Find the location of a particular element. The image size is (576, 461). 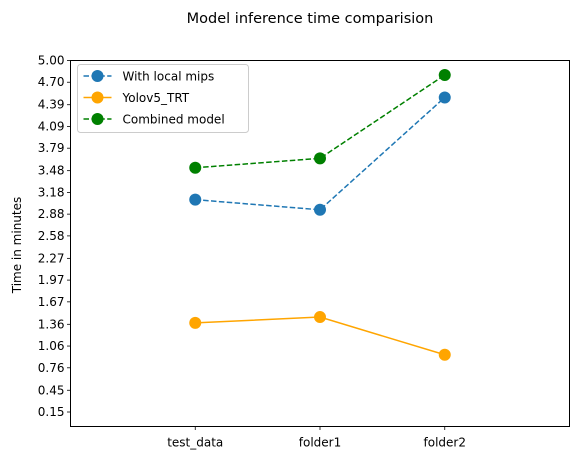

y-tick-label: 1.67 is located at coordinates (51, 302).